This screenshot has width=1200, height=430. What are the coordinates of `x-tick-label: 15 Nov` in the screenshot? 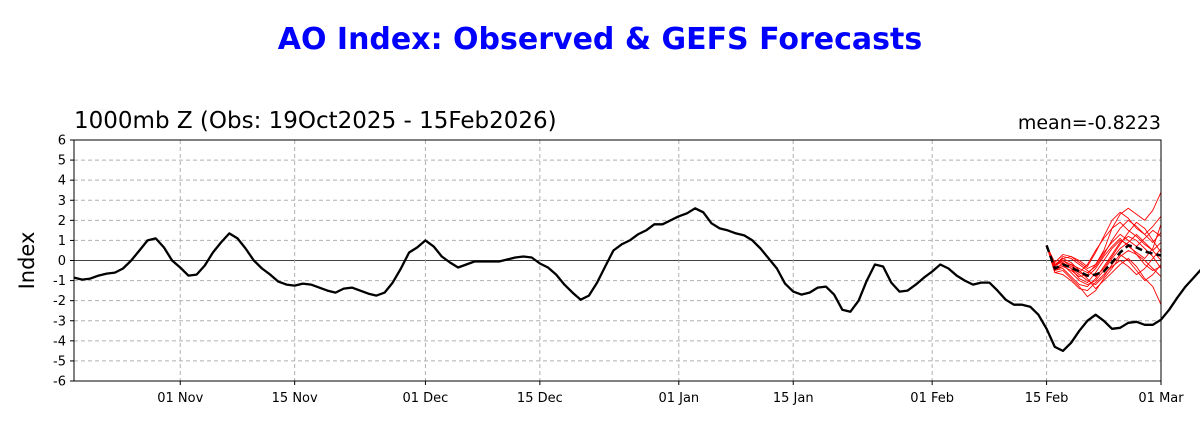 It's located at (295, 398).